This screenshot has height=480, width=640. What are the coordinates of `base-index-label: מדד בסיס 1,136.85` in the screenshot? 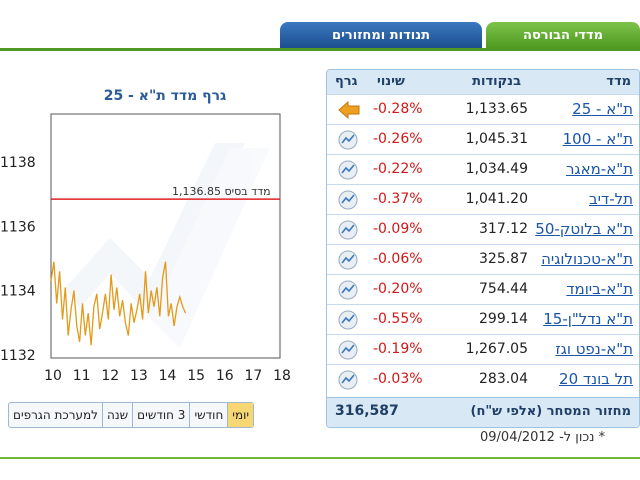 It's located at (221, 191).